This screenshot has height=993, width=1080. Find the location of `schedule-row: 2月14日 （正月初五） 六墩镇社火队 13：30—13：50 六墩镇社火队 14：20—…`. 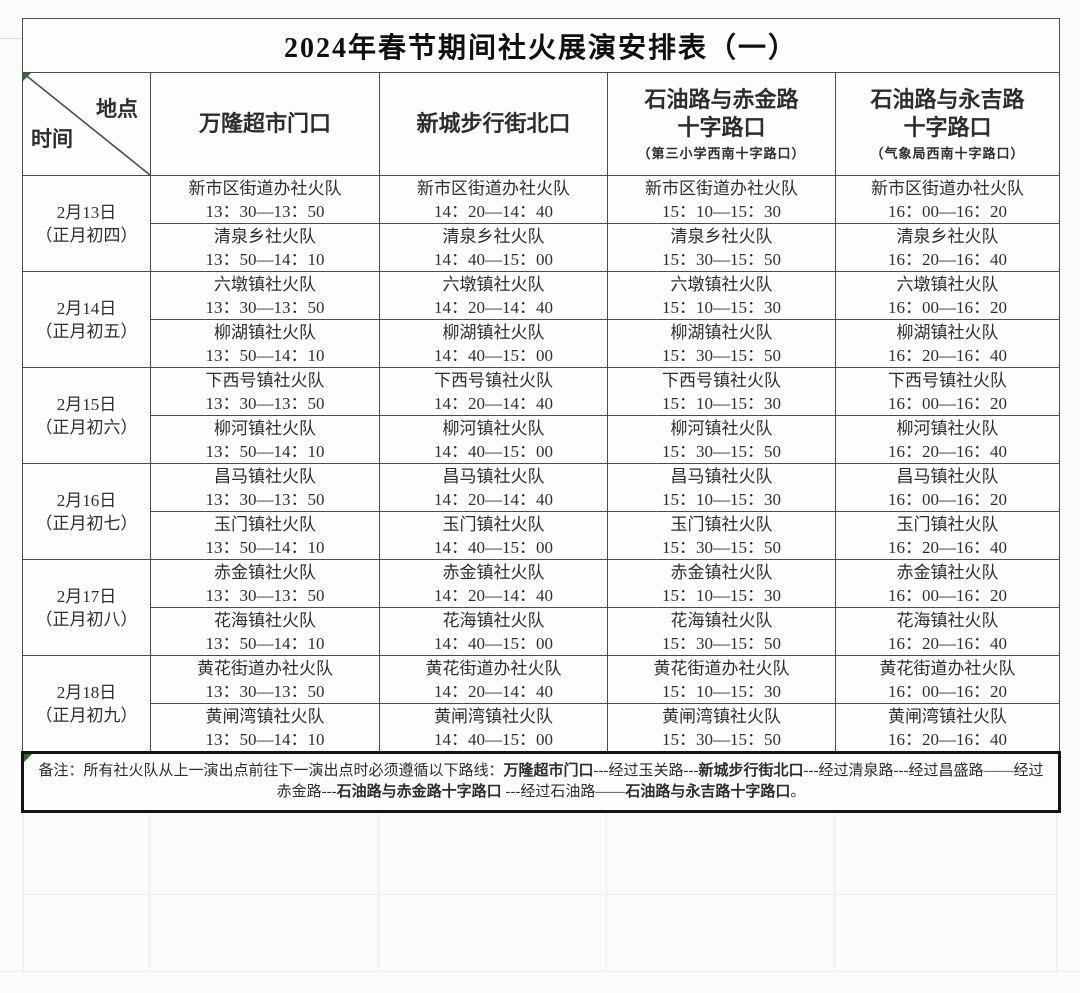

schedule-row: 2月14日 （正月初五） 六墩镇社火队 13：30—13：50 六墩镇社火队 14：20—… is located at coordinates (541, 319).